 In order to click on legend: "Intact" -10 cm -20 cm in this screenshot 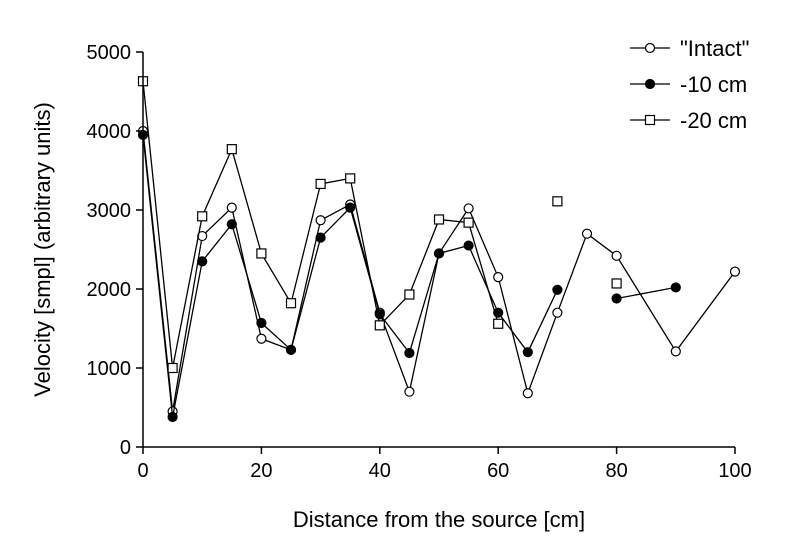, I will do `click(689, 84)`.